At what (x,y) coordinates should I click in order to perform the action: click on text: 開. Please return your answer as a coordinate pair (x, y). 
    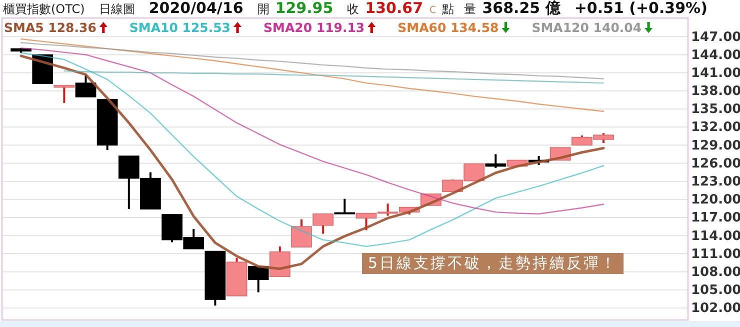
    Looking at the image, I should click on (263, 9).